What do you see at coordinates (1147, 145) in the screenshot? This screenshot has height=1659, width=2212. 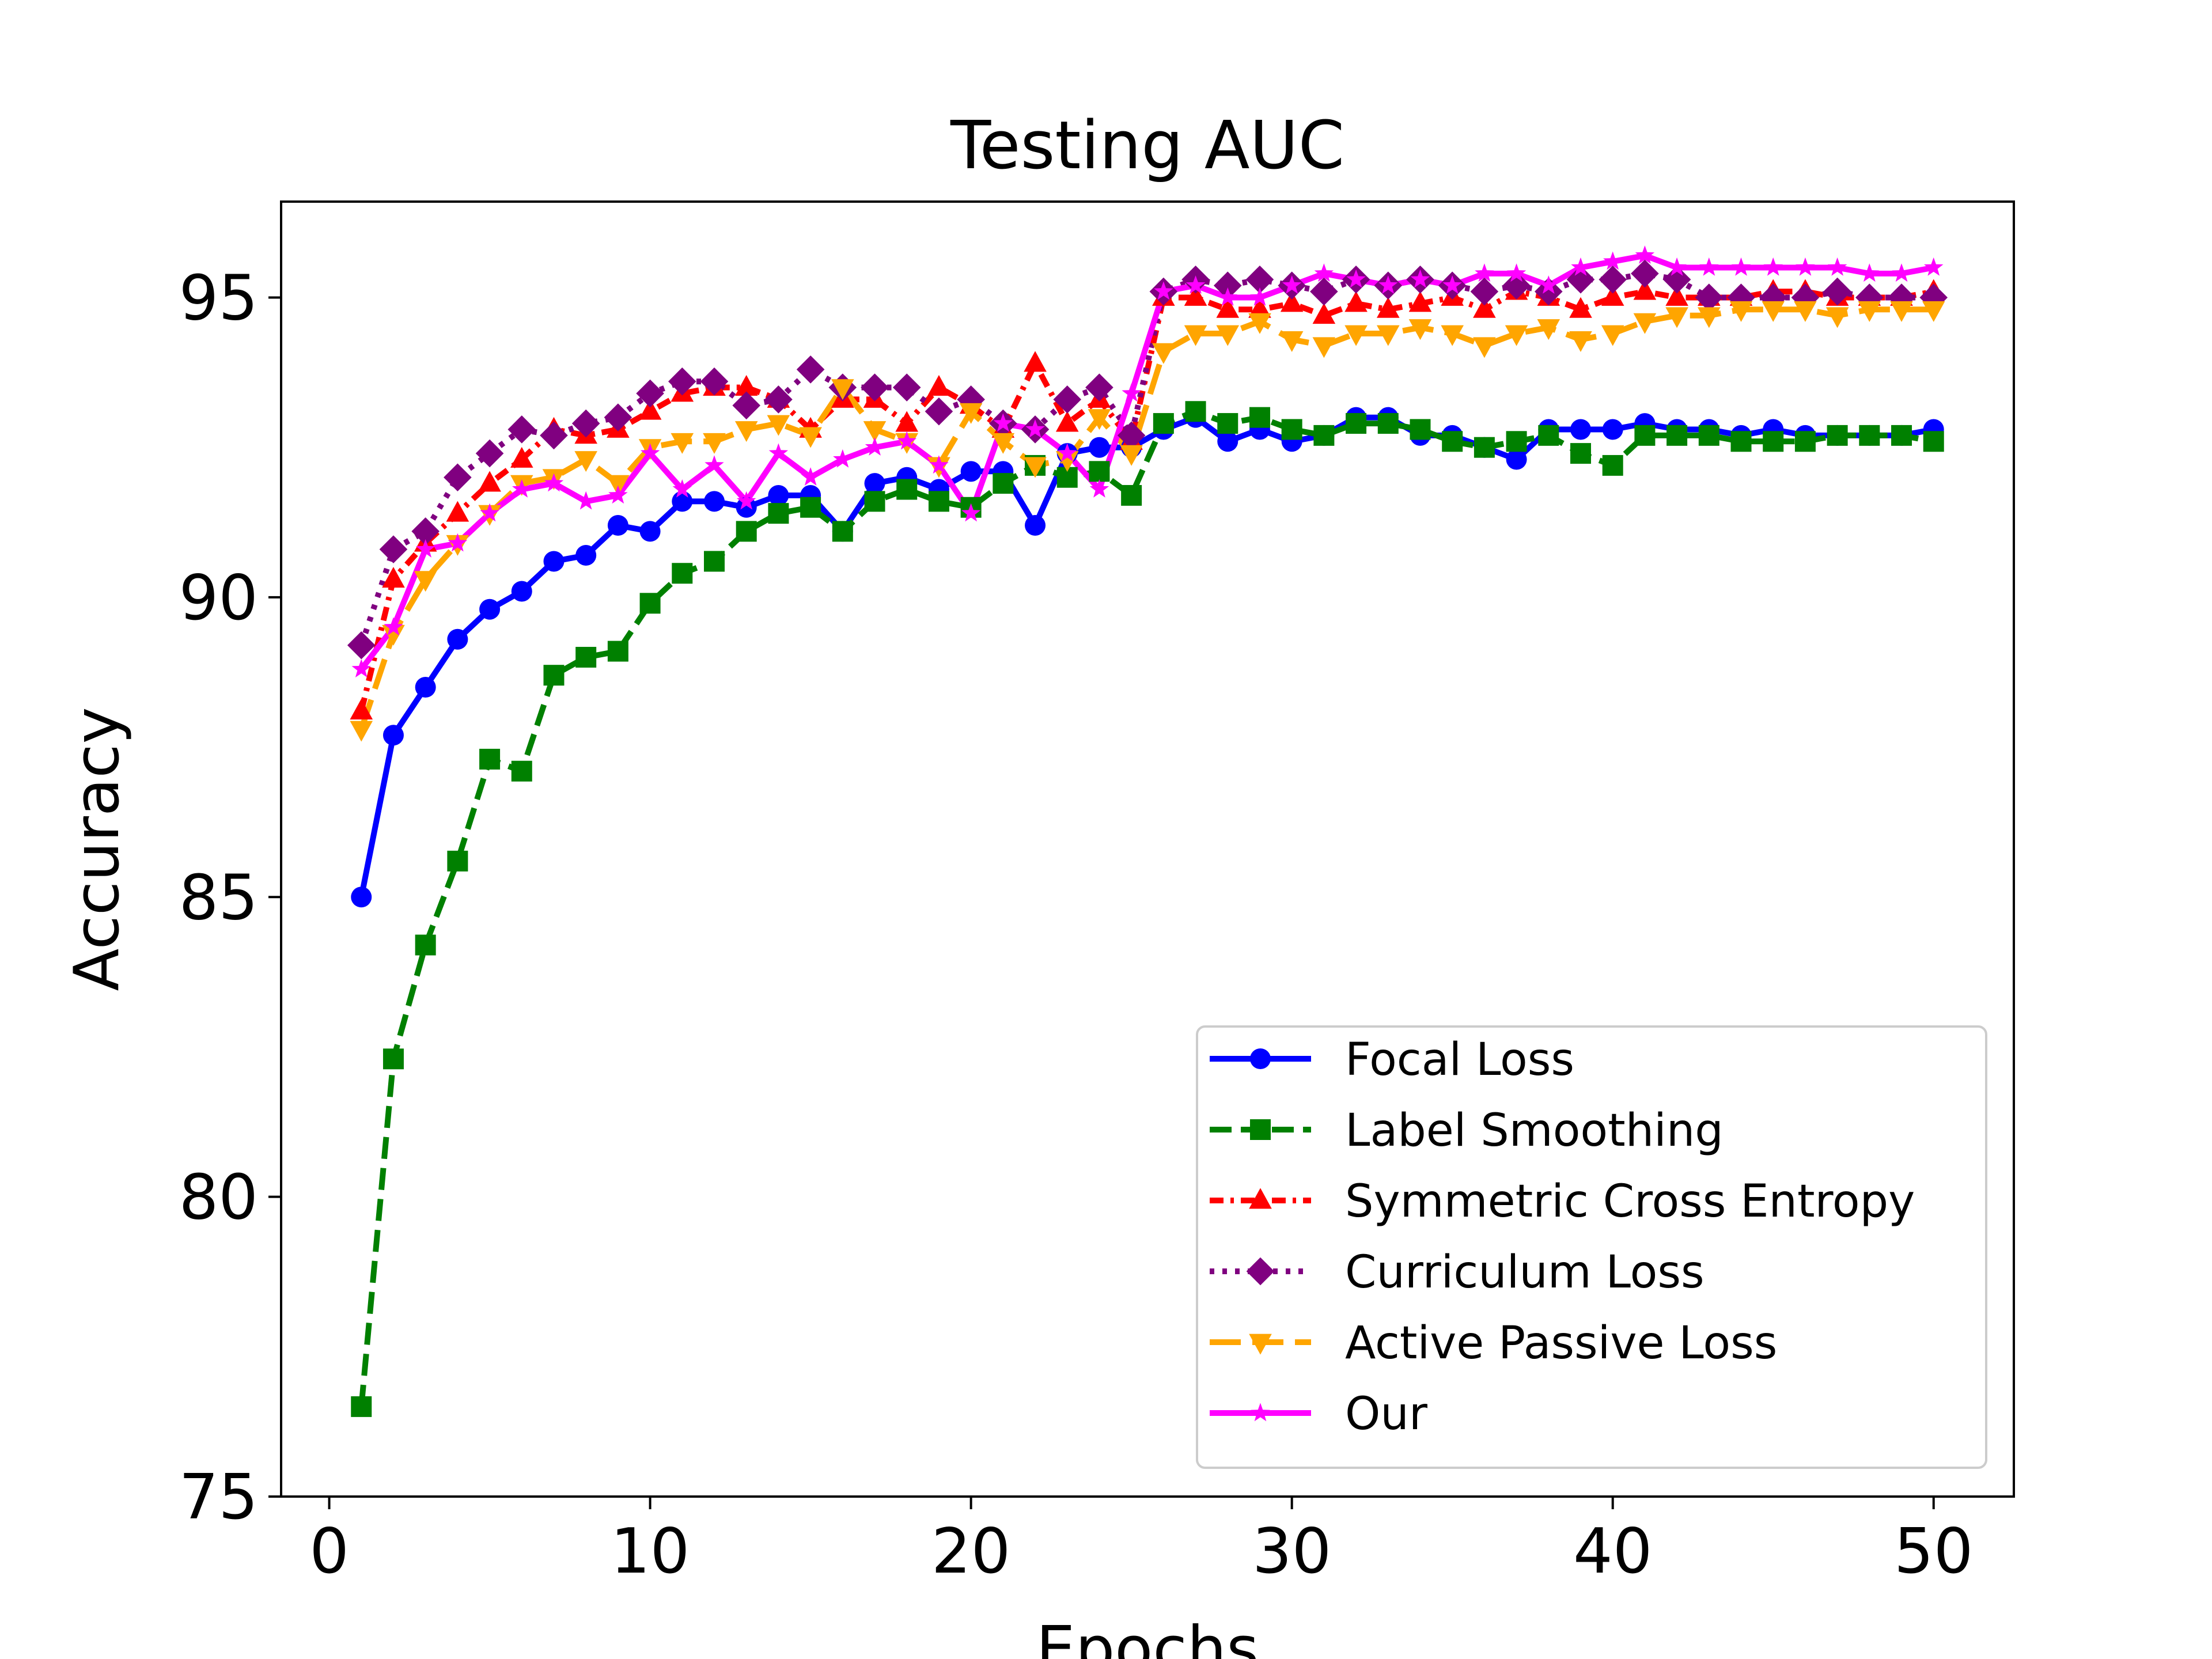 I see `chart-title: Testing AUC` at bounding box center [1147, 145].